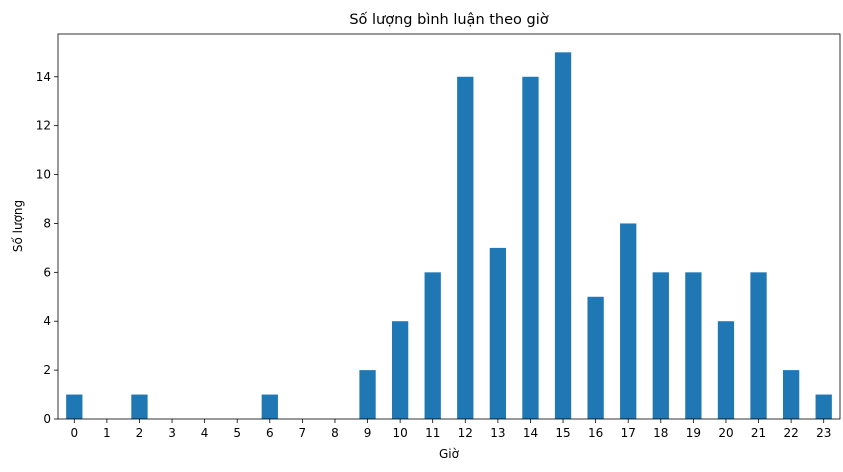 The width and height of the screenshot is (843, 472). I want to click on x-tick-label: 2, so click(140, 433).